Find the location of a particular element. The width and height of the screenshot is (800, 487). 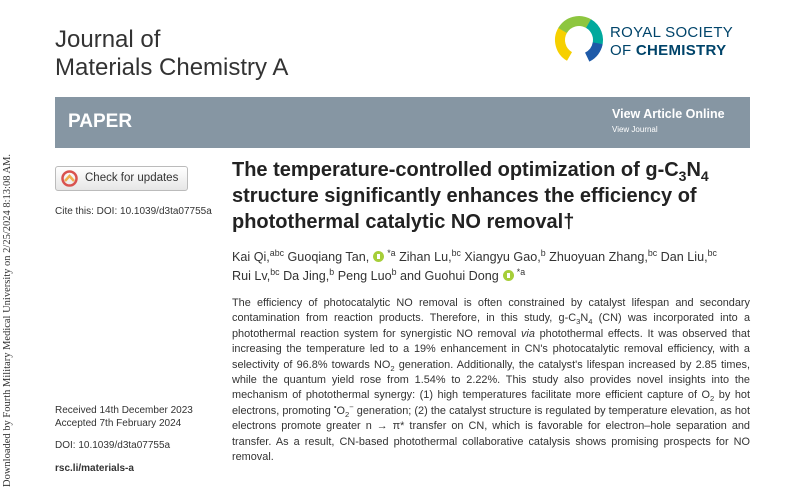

author-name: Da Jing, is located at coordinates (306, 276).